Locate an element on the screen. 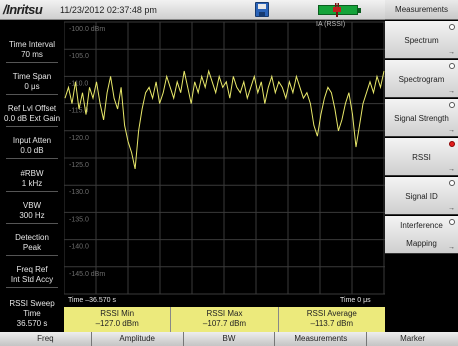  trace-label: IA (RSSI) is located at coordinates (331, 24).